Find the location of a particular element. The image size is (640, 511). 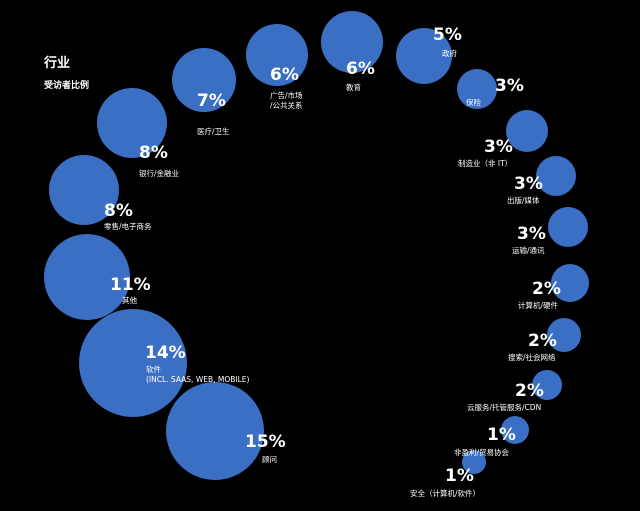

category-label-10: 非盈利/贸易协会 is located at coordinates (482, 452).